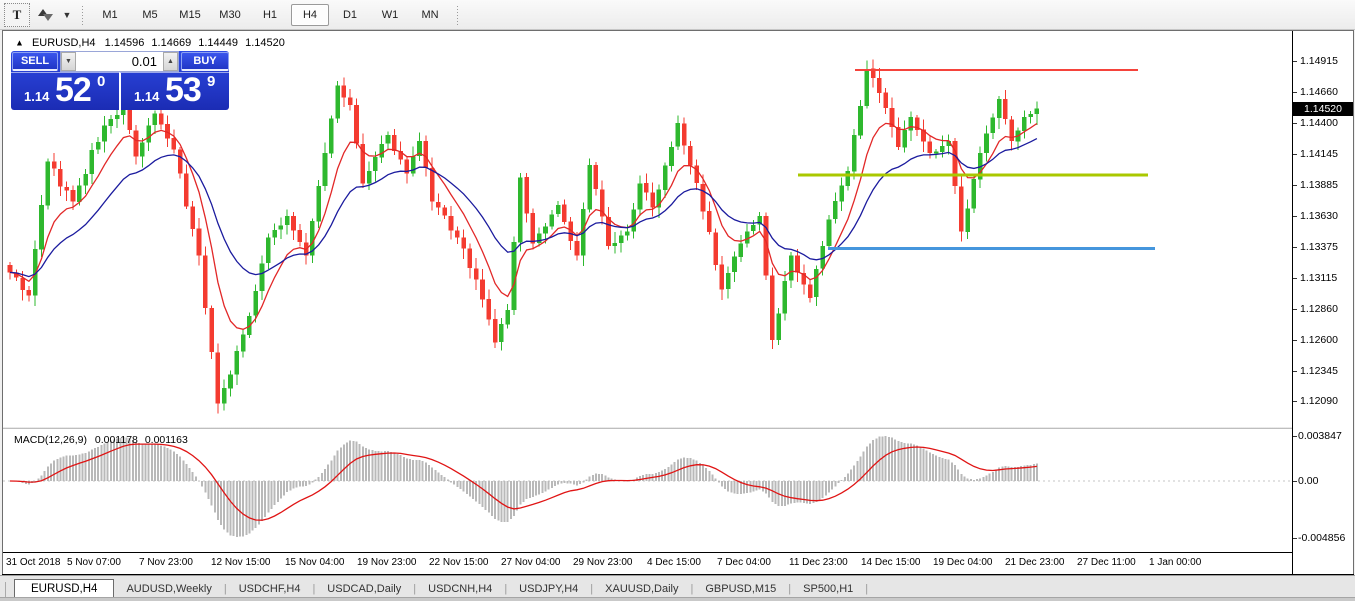  What do you see at coordinates (68, 61) in the screenshot?
I see `volume-decrease-button: ▼` at bounding box center [68, 61].